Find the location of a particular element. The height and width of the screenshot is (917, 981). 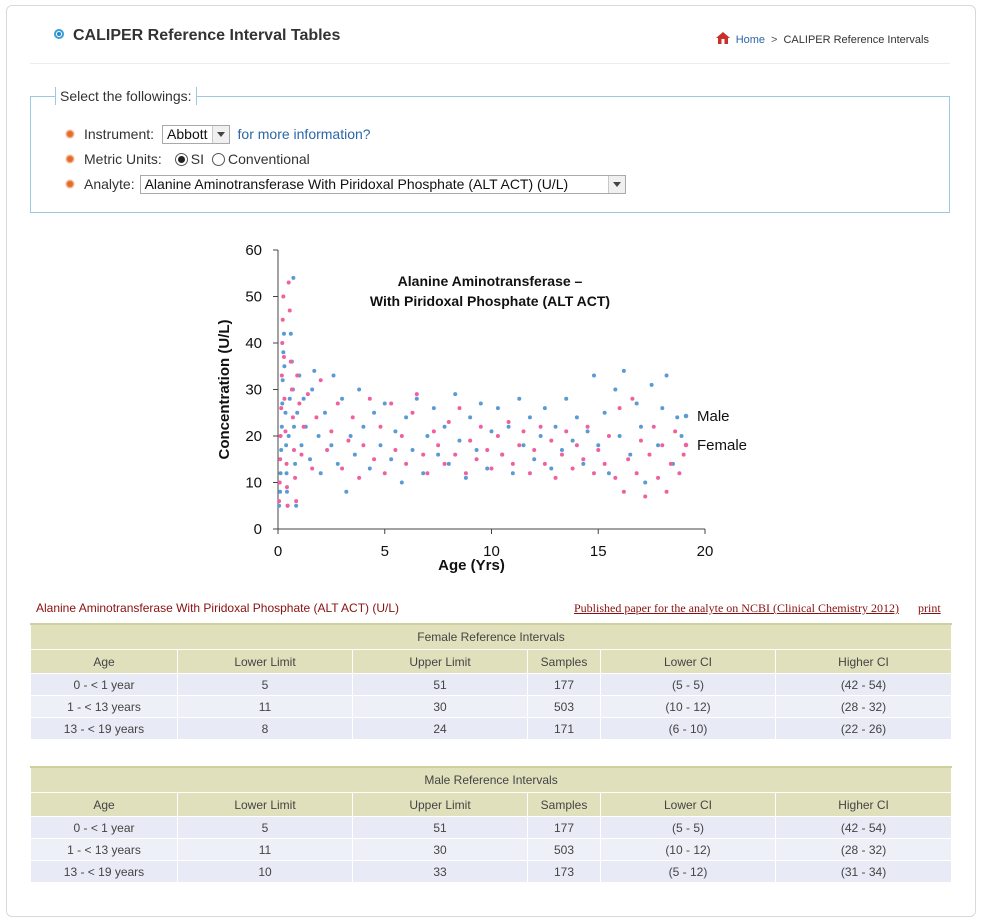

instrument-select: Abbott is located at coordinates (196, 134).